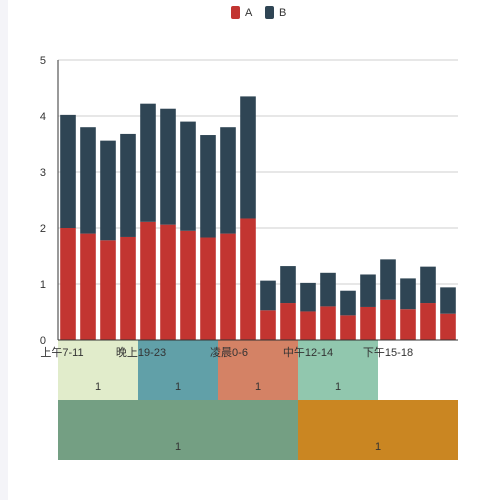  Describe the element at coordinates (61, 352) in the screenshot. I see `x-tick-label: 上午7-11` at that location.